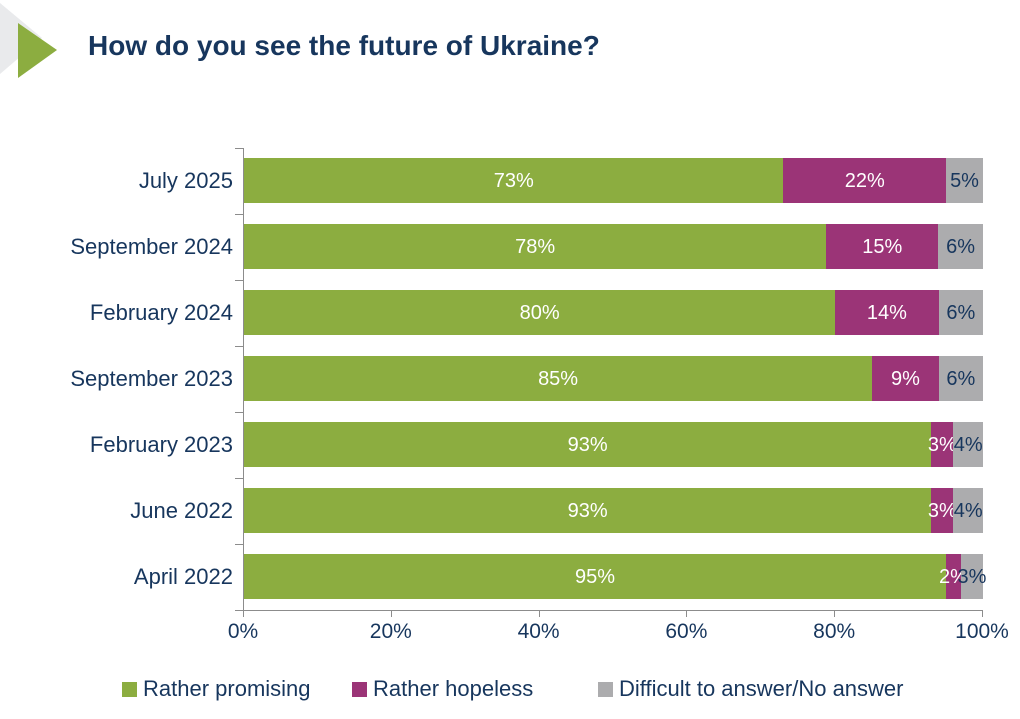  I want to click on segment-hopeless: 2%, so click(953, 576).